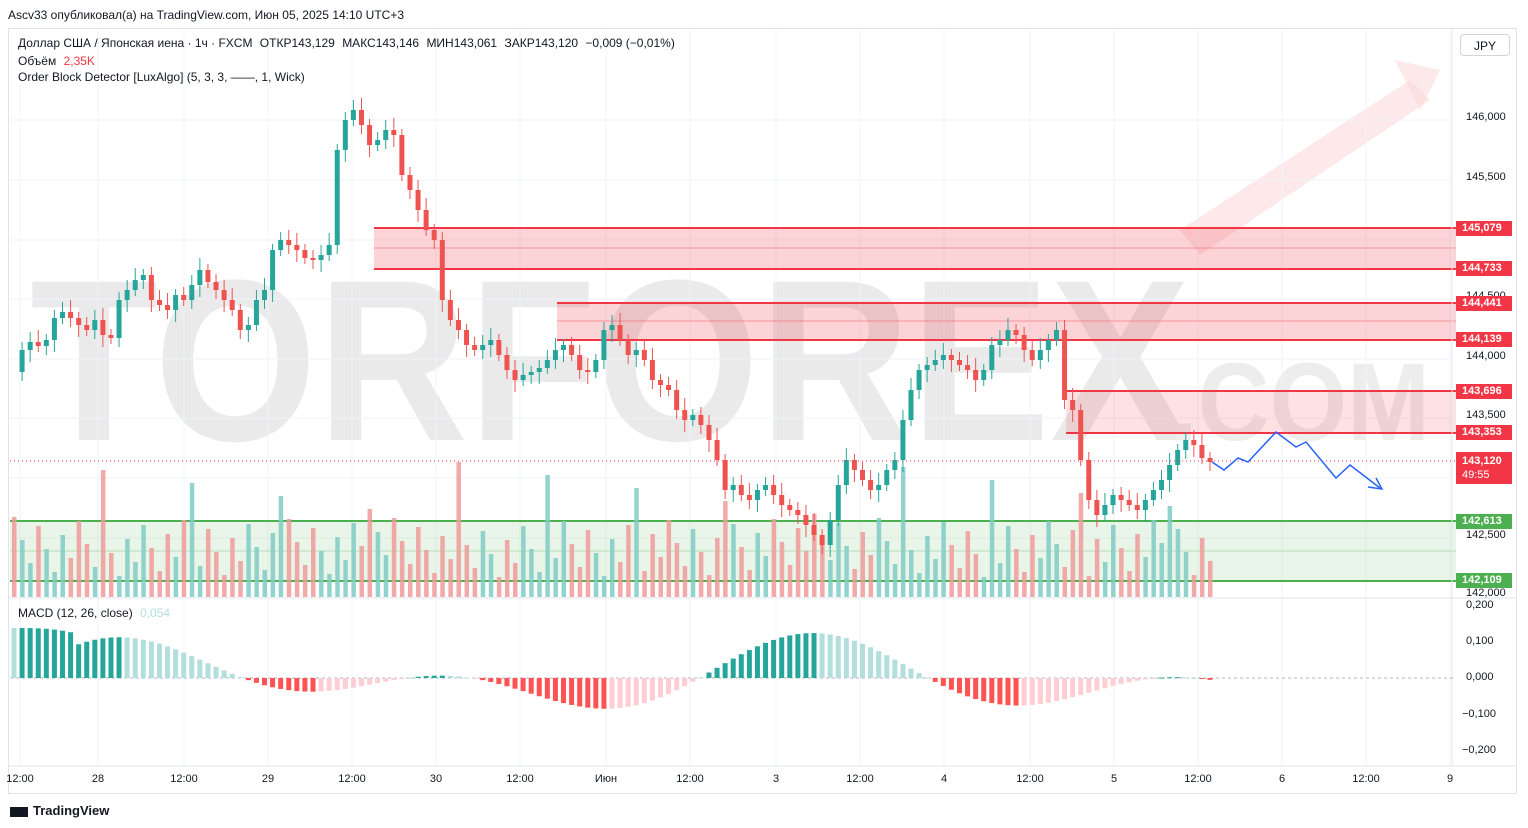  What do you see at coordinates (297, 43) in the screenshot?
I see `ohlc-open: ОТКР143,129` at bounding box center [297, 43].